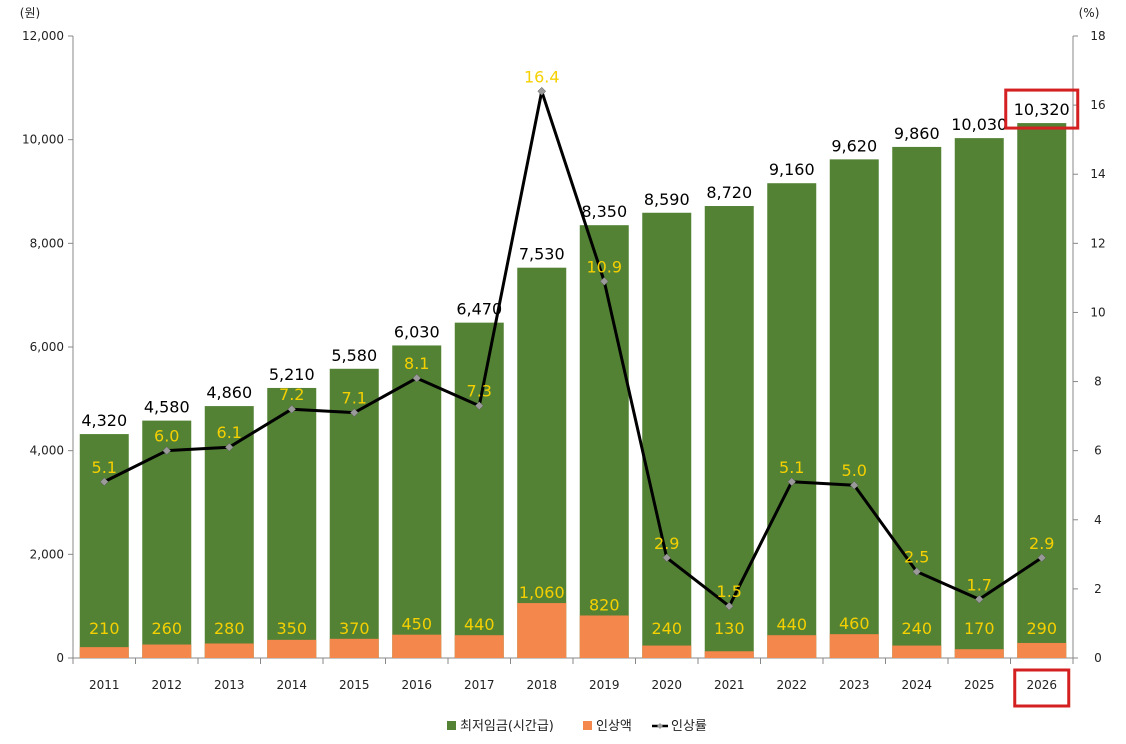 The height and width of the screenshot is (744, 1126). Describe the element at coordinates (60, 658) in the screenshot. I see `left-axis-tick-label: 0` at that location.